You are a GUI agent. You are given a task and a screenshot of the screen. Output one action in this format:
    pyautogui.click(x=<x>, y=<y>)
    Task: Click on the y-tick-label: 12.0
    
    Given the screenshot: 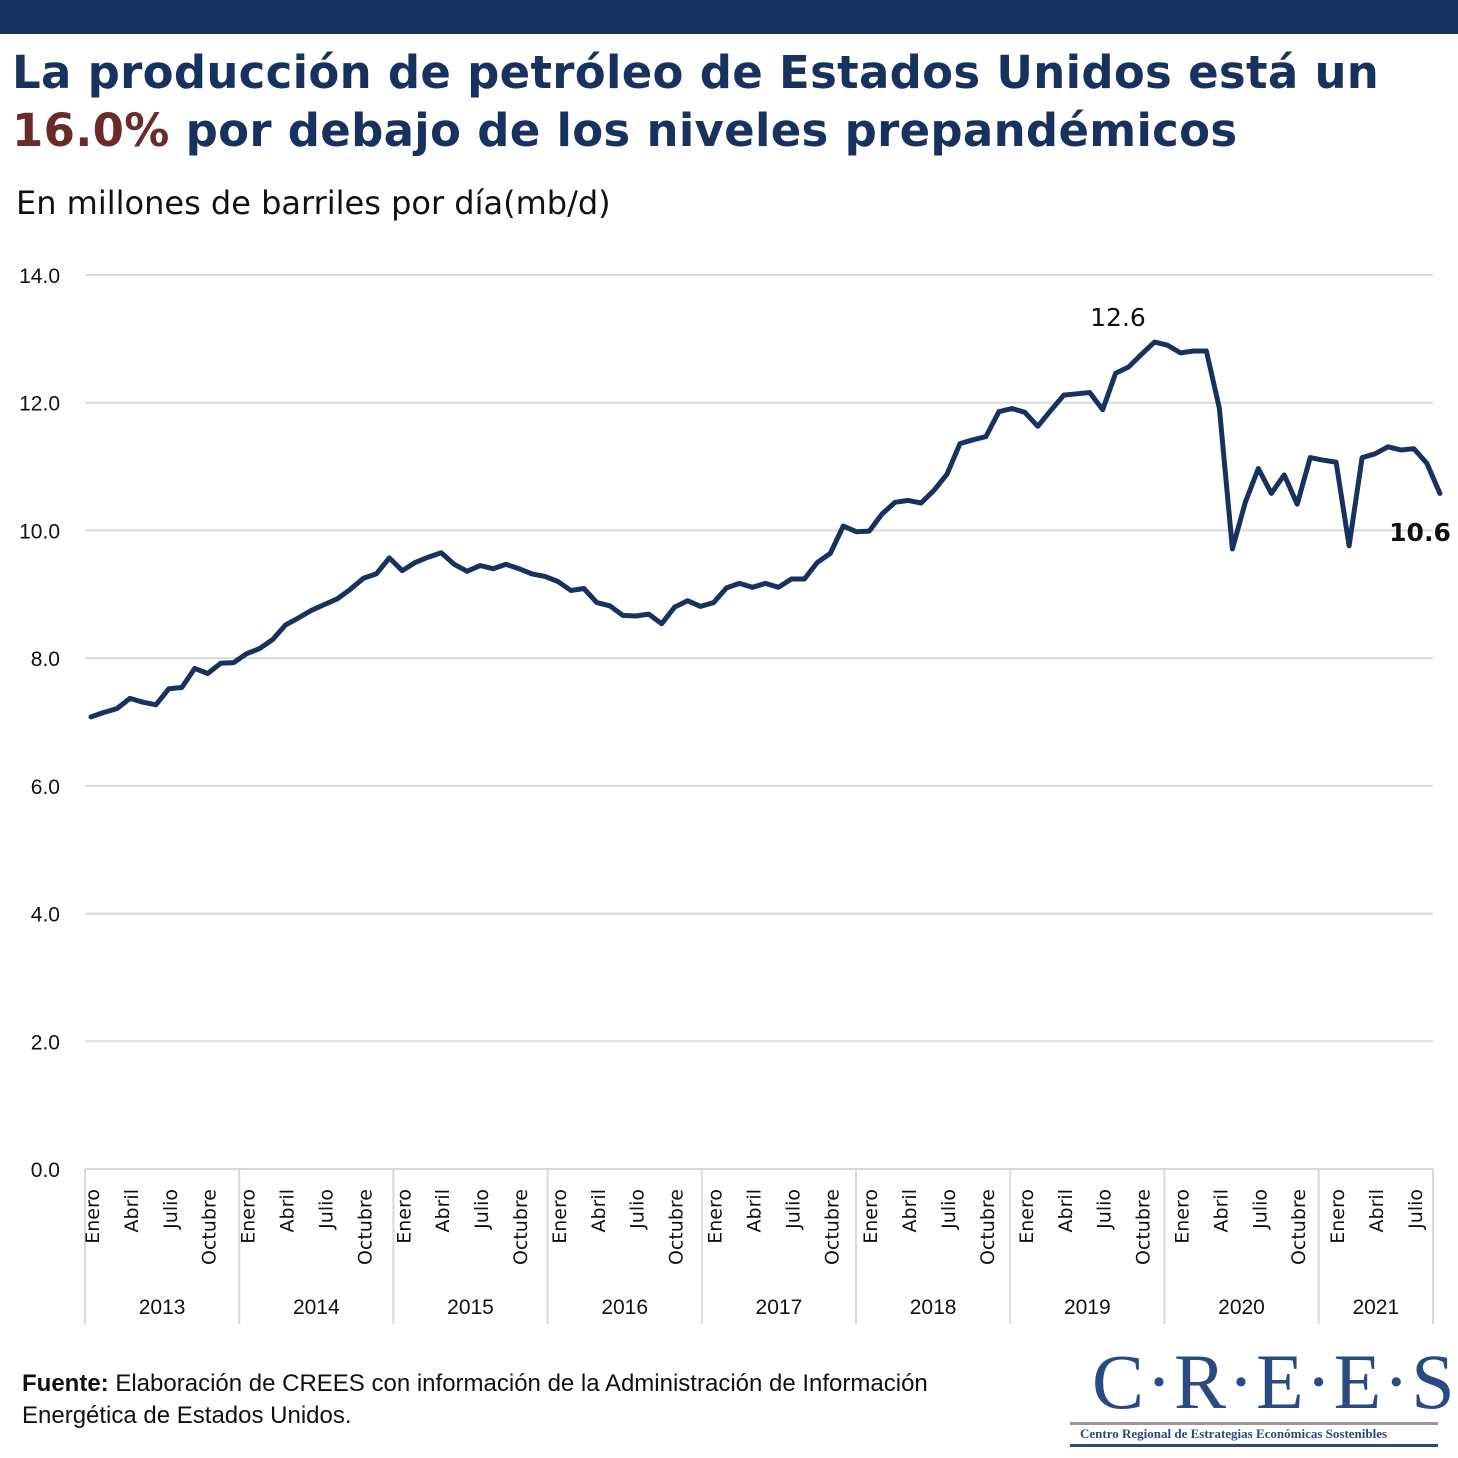 What is the action you would take?
    pyautogui.click(x=39, y=404)
    